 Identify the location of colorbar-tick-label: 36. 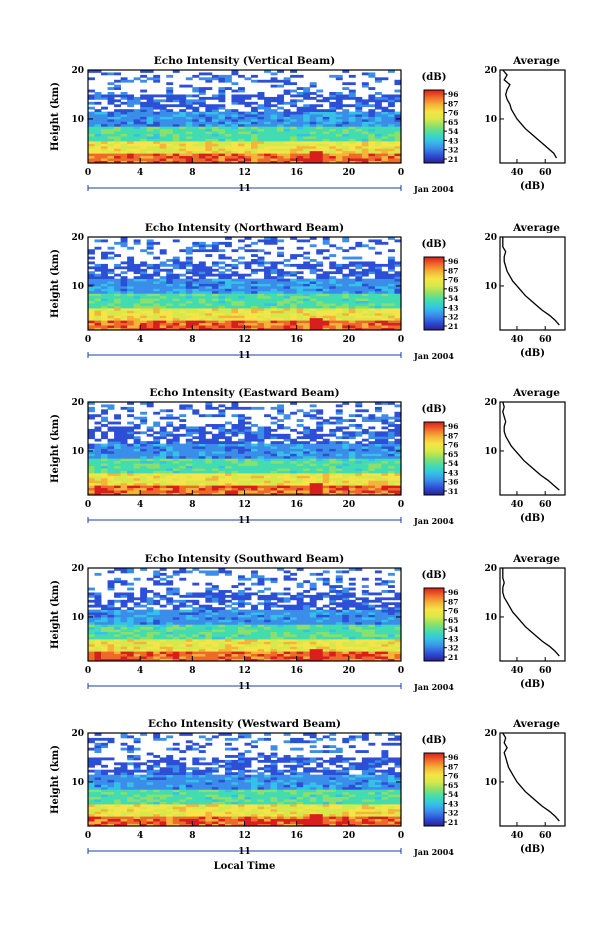
(453, 482).